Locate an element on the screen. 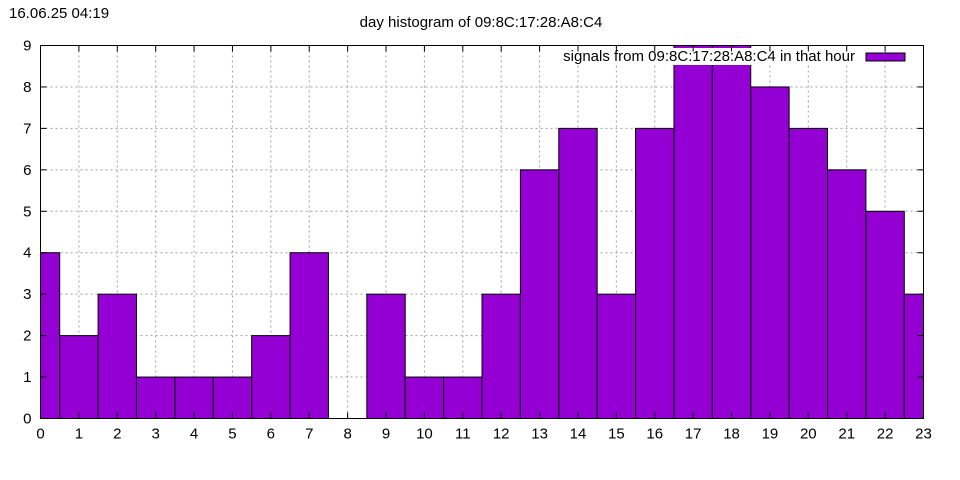  x-tick-label: 10 is located at coordinates (424, 434).